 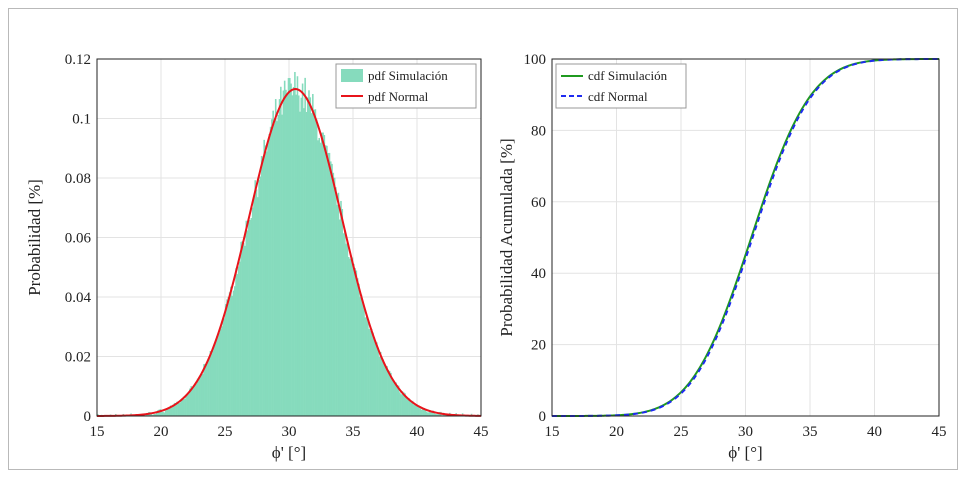 I want to click on pdf-legend-label-simulacion: pdf Simulación, so click(x=408, y=75).